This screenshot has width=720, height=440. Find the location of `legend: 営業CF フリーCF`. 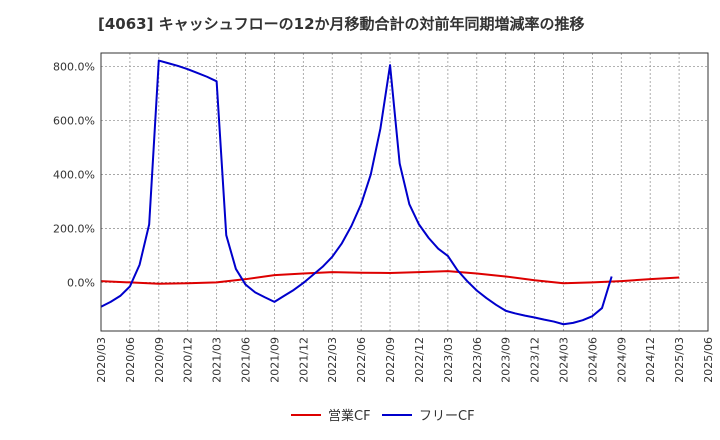

legend: 営業CF フリーCF is located at coordinates (383, 416).